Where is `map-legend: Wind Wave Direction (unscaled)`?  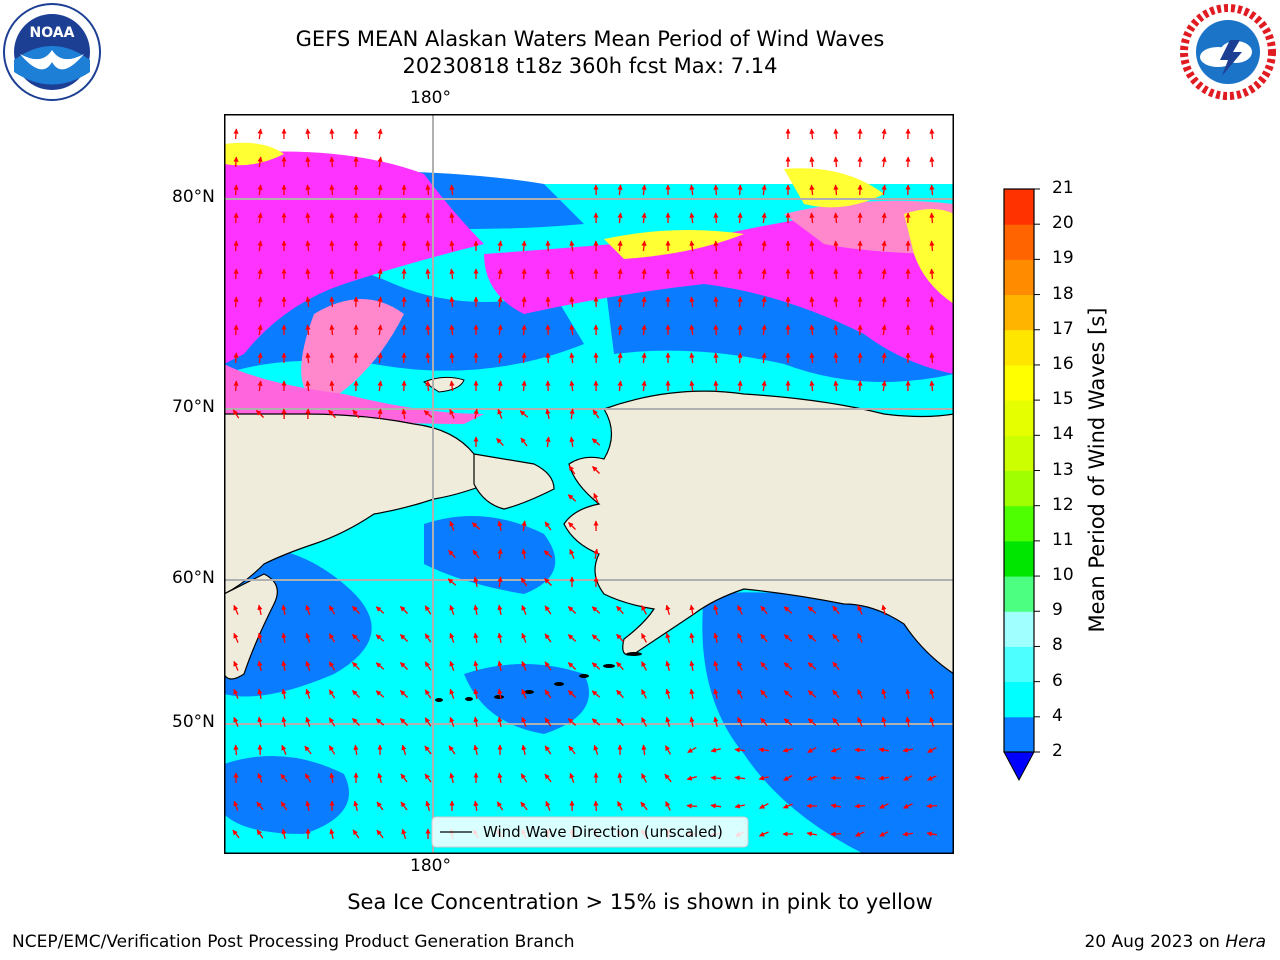
map-legend: Wind Wave Direction (unscaled) is located at coordinates (590, 832).